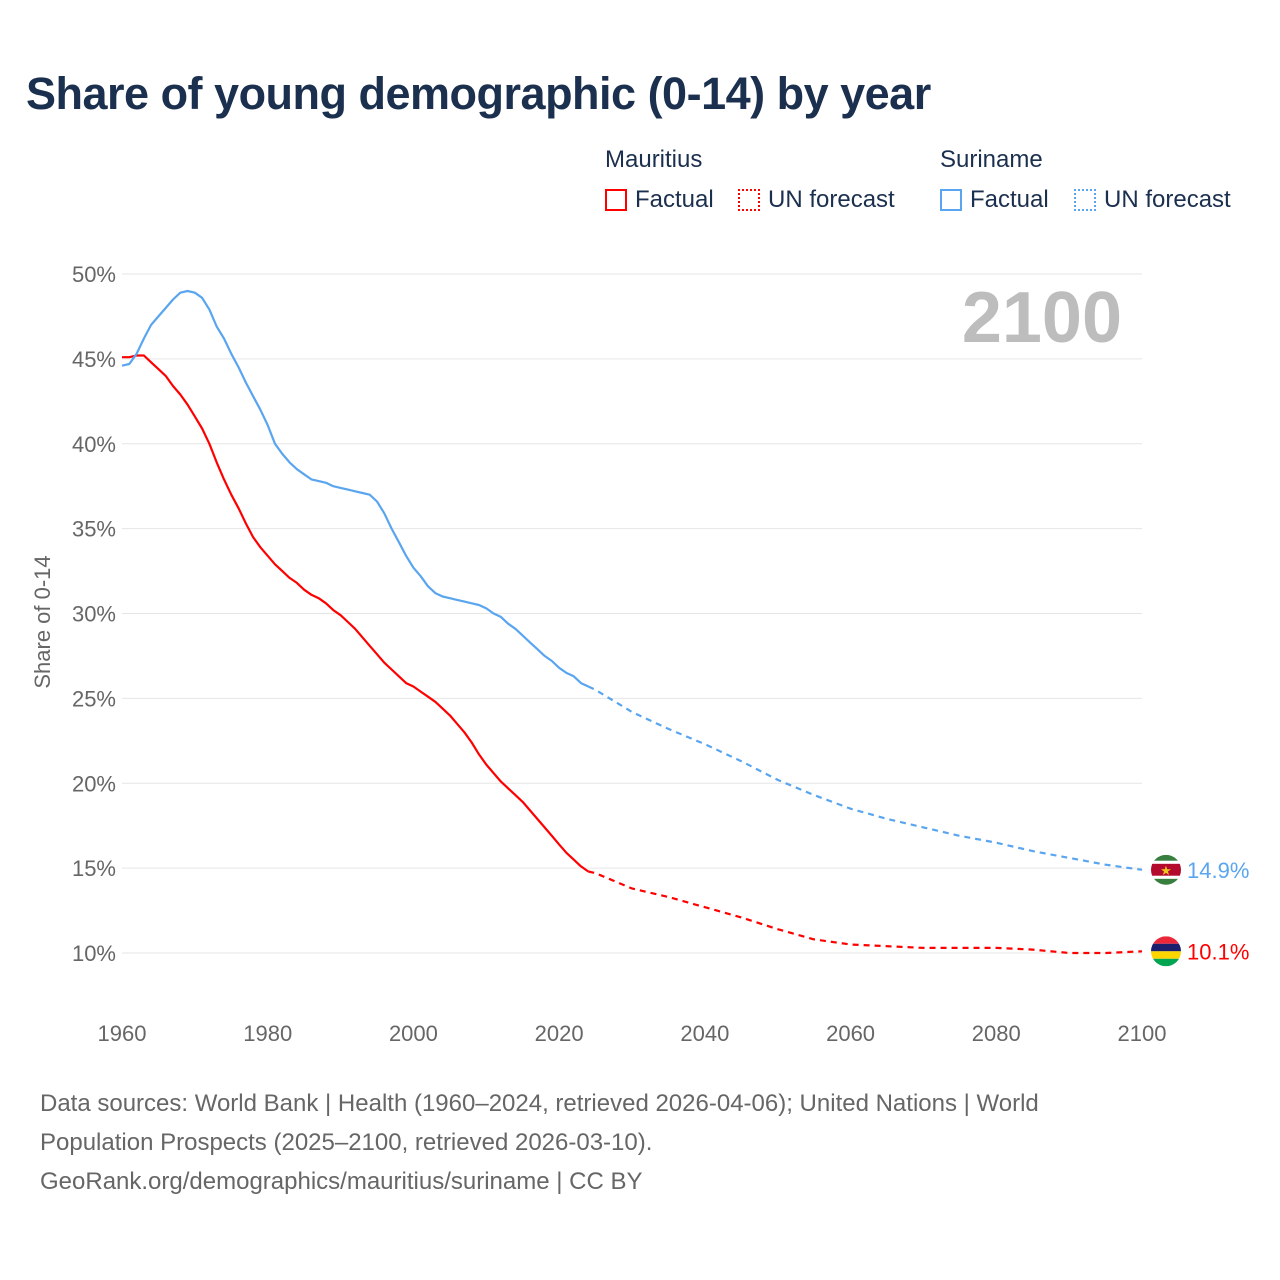 This screenshot has width=1280, height=1280. Describe the element at coordinates (865, 912) in the screenshot. I see `mauritius-forecast-line` at that location.